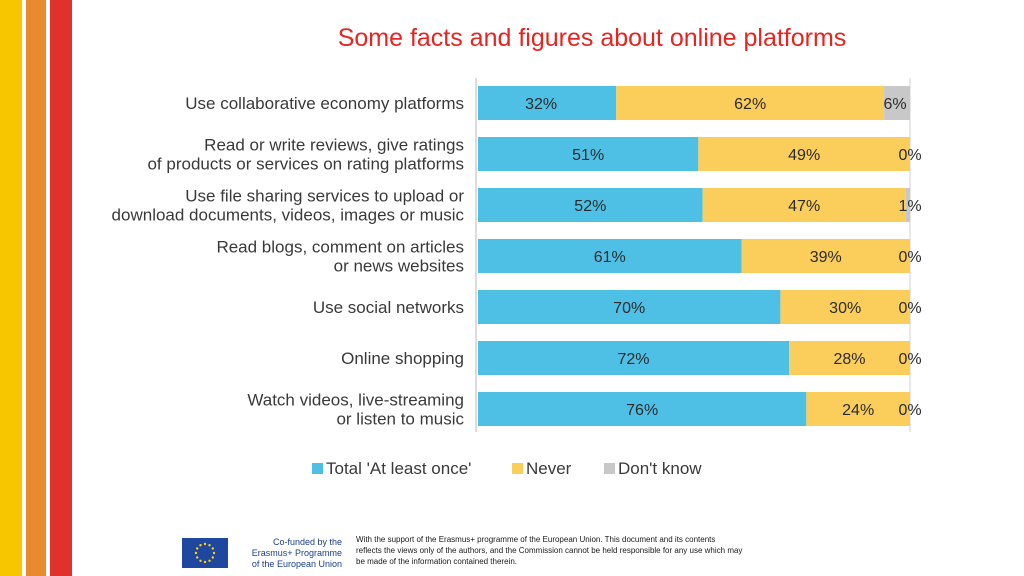 The height and width of the screenshot is (576, 1024). Describe the element at coordinates (36, 288) in the screenshot. I see `stripe-orange` at that location.